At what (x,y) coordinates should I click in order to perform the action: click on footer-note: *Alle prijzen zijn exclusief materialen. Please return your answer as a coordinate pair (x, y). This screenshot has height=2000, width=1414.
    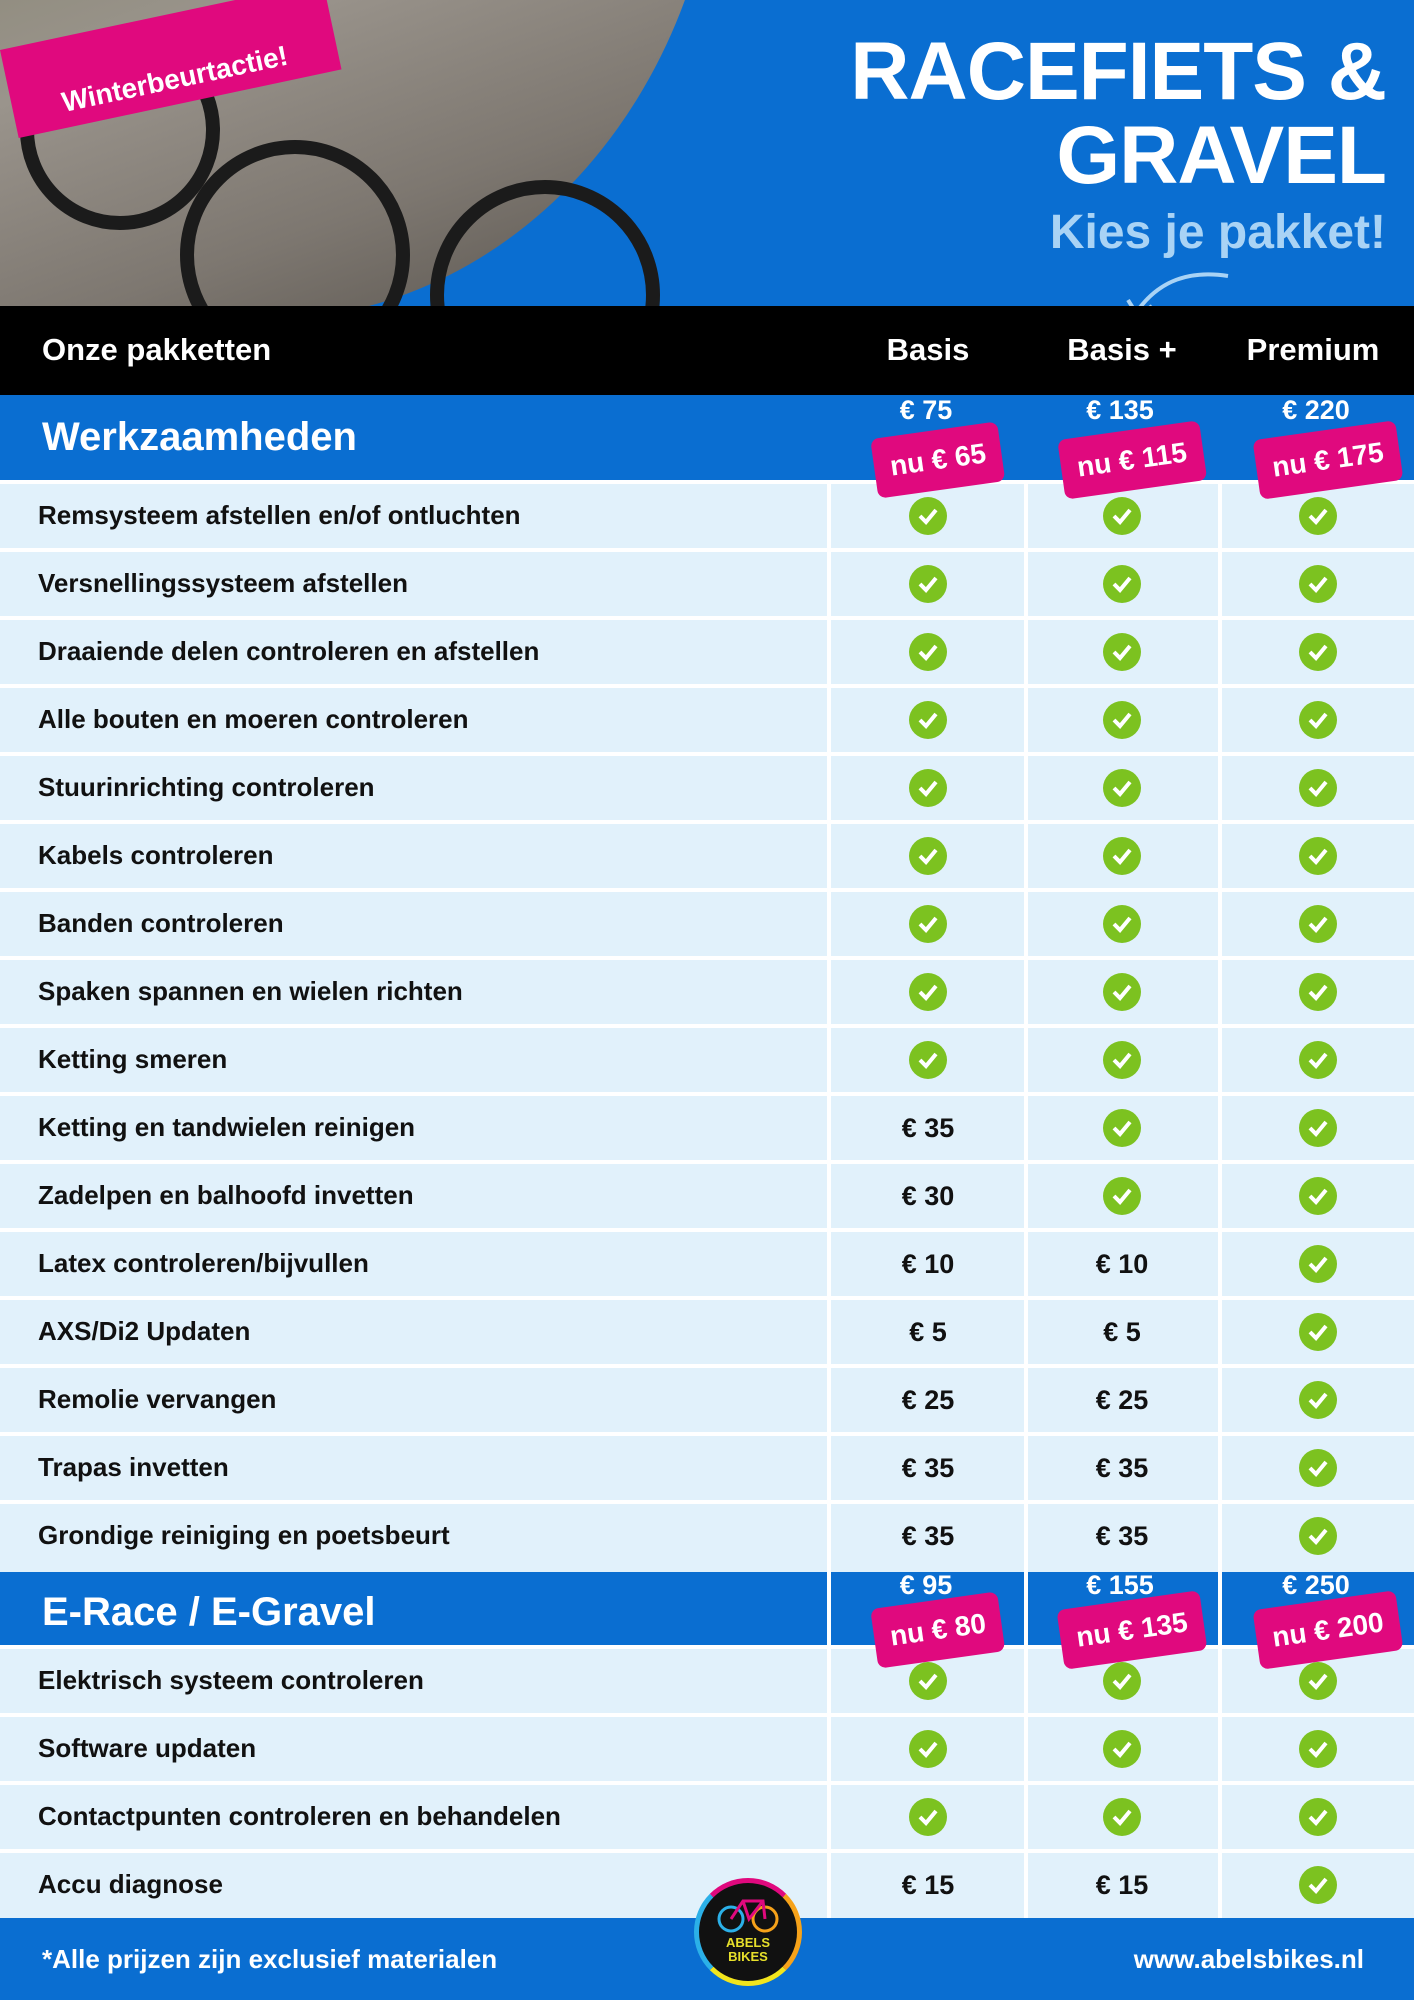
    Looking at the image, I should click on (270, 1959).